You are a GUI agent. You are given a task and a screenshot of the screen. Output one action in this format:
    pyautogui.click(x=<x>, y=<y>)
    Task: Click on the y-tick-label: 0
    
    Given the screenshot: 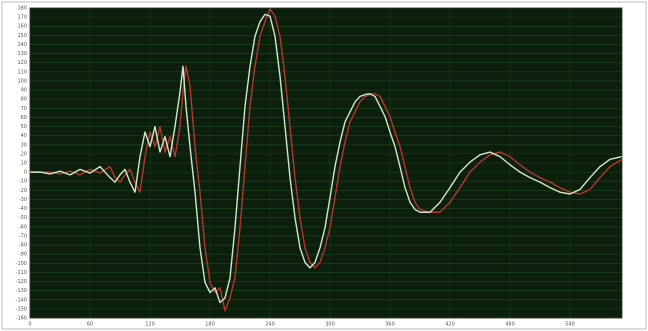 What is the action you would take?
    pyautogui.click(x=25, y=173)
    